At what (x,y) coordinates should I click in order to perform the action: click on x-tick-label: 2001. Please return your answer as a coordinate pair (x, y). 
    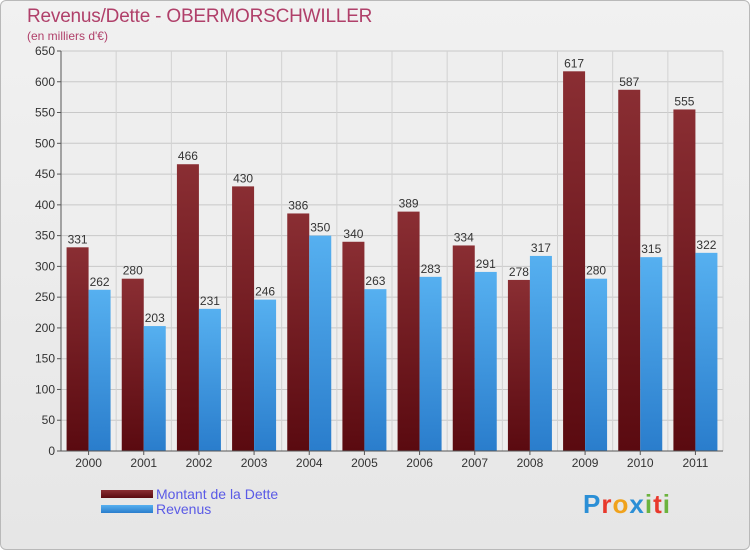
    Looking at the image, I should click on (143, 463).